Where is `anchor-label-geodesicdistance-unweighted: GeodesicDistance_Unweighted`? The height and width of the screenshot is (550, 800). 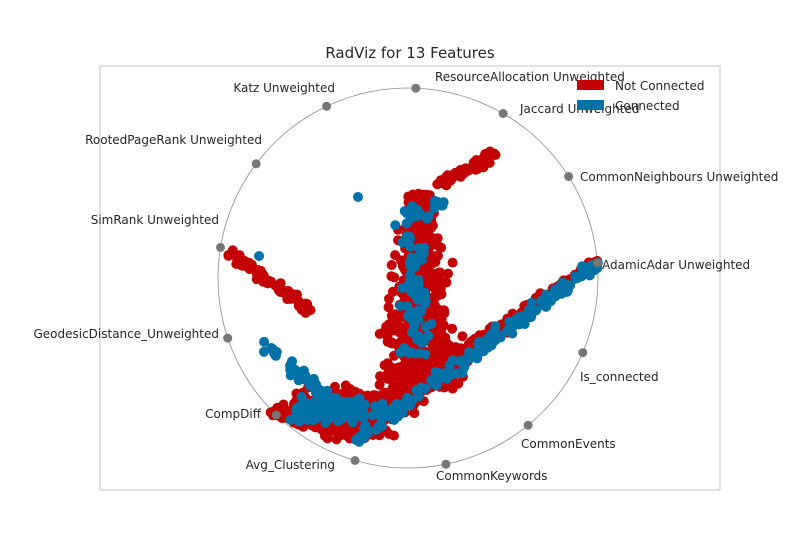
anchor-label-geodesicdistance-unweighted: GeodesicDistance_Unweighted is located at coordinates (126, 334).